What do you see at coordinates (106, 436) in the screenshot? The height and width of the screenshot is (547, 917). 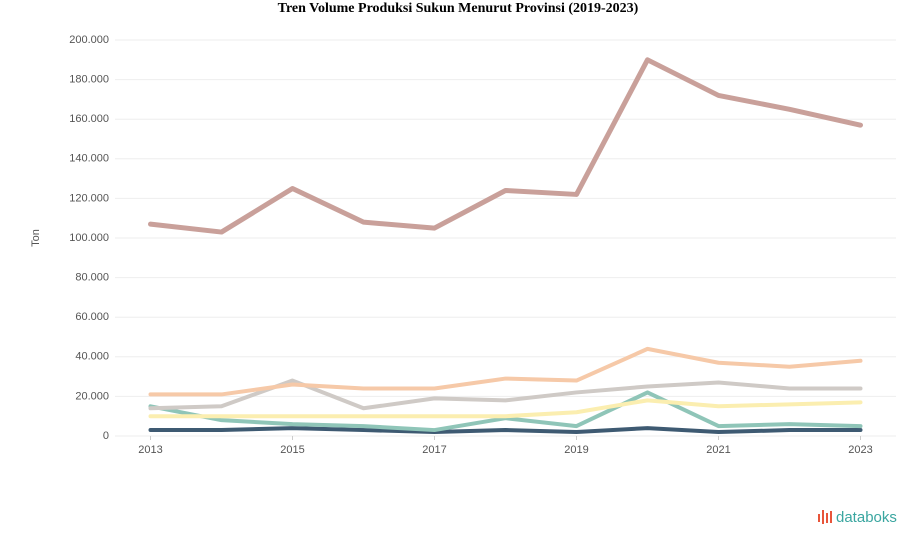 I see `y-tick-label: 0` at bounding box center [106, 436].